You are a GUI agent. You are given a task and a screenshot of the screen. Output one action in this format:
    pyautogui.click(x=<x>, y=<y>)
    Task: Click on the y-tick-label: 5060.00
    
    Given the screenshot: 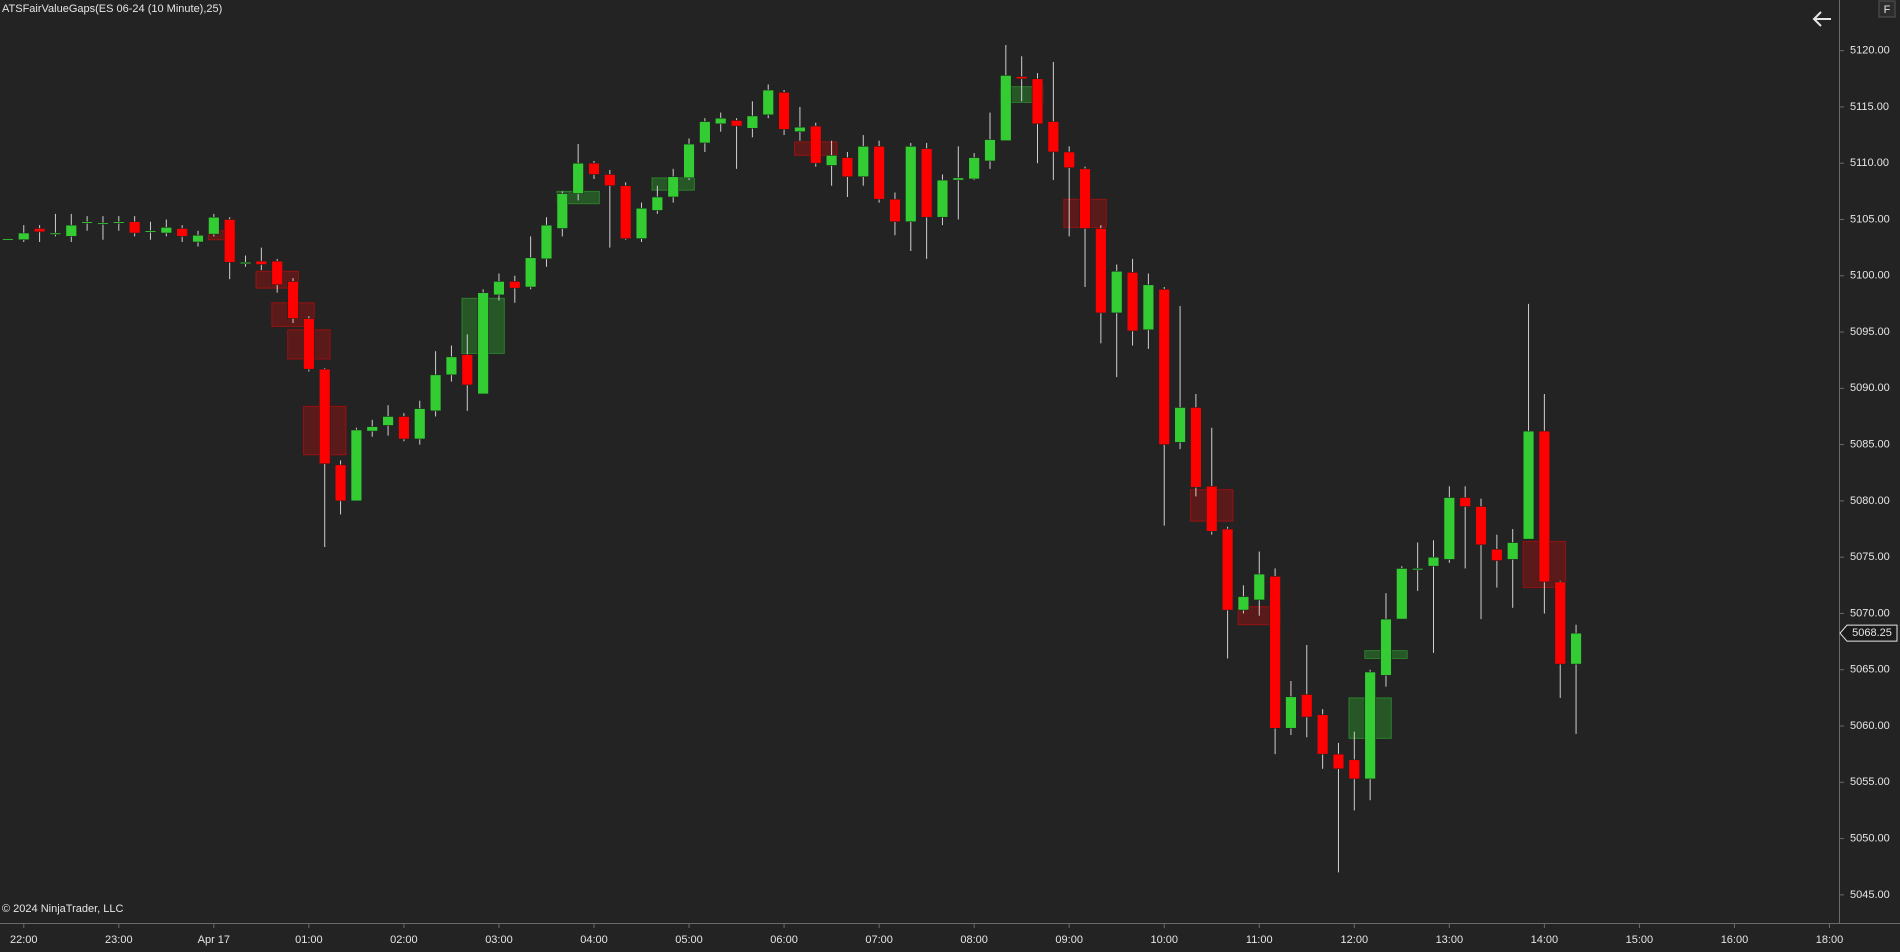 What is the action you would take?
    pyautogui.click(x=1870, y=726)
    